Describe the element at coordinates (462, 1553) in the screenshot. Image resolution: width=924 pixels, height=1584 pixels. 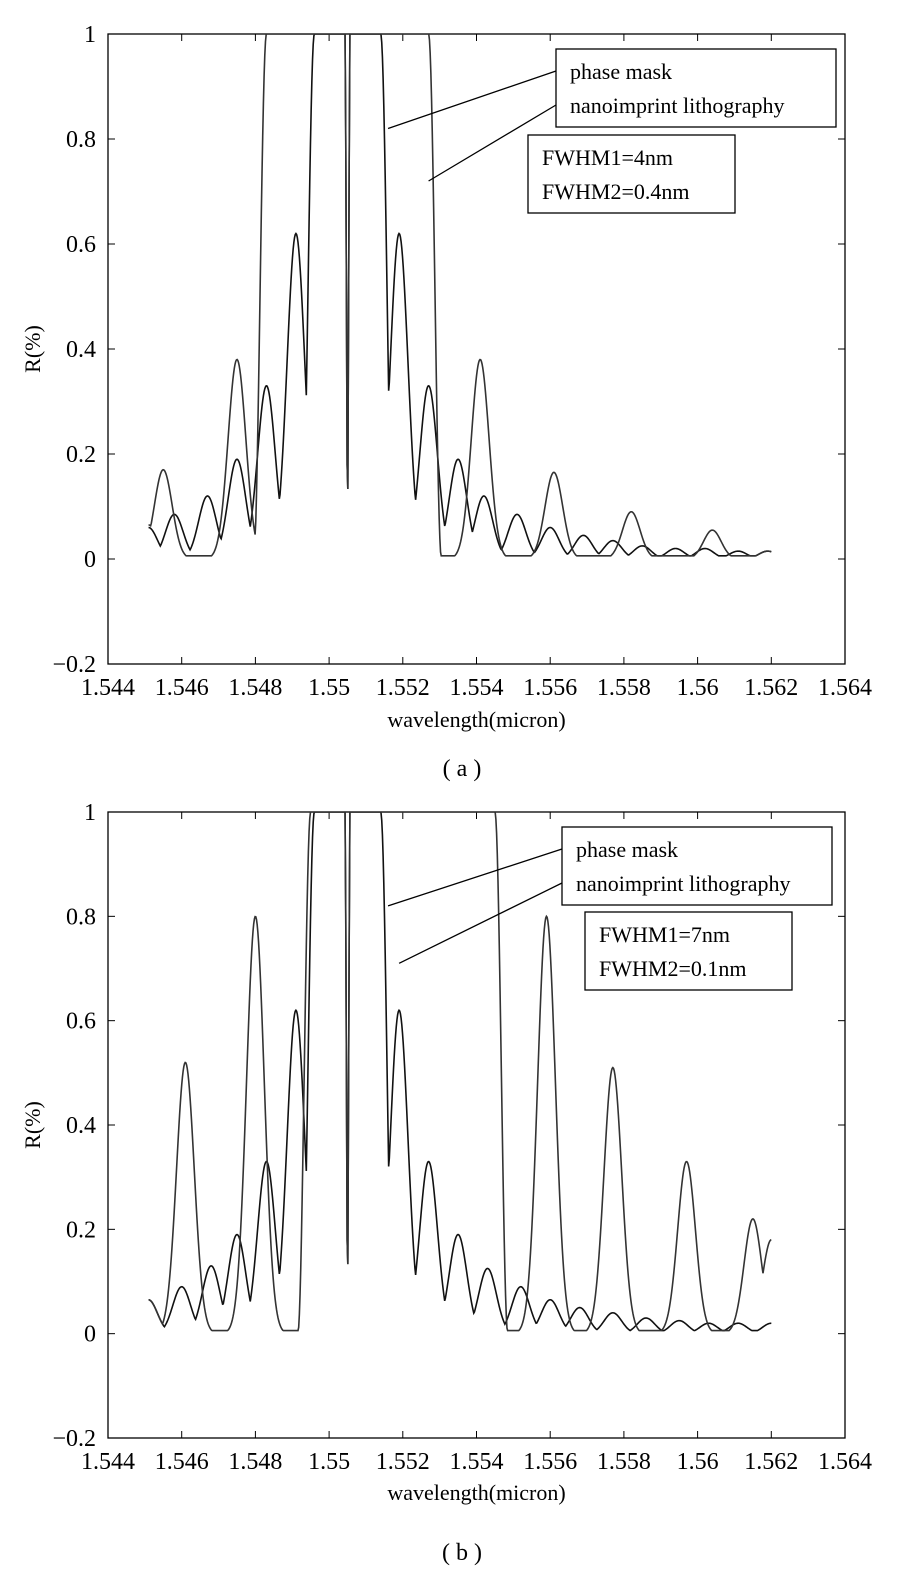
I see `panel-caption: ( b )` at that location.